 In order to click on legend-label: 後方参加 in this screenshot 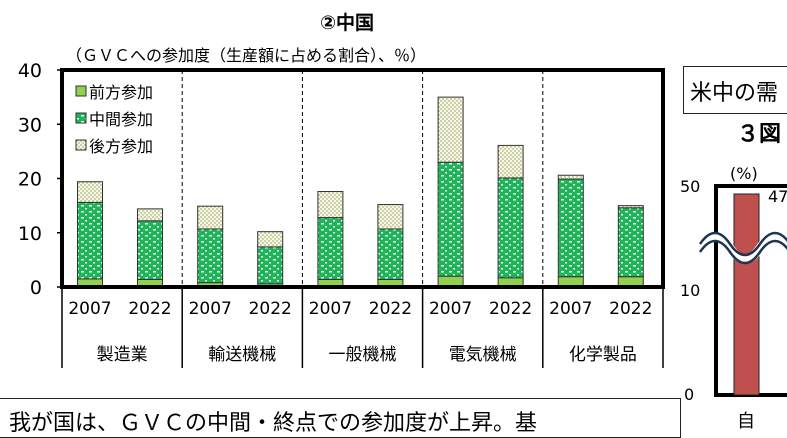, I will do `click(121, 146)`.